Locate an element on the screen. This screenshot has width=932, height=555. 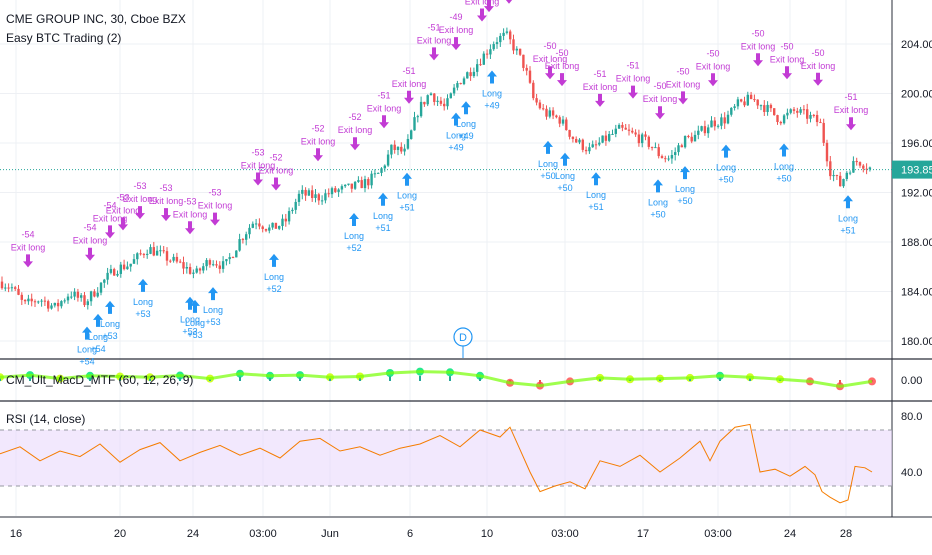
long-signal-amount: +51 is located at coordinates (595, 207).